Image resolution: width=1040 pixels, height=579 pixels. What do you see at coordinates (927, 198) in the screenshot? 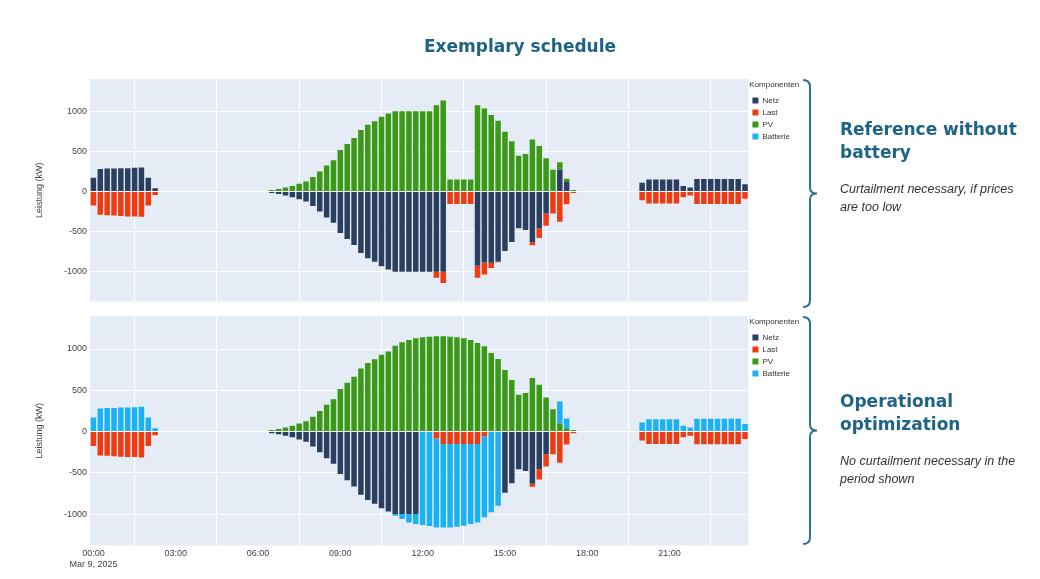
I see `text: Curtailment necessary, if prices are too low` at bounding box center [927, 198].